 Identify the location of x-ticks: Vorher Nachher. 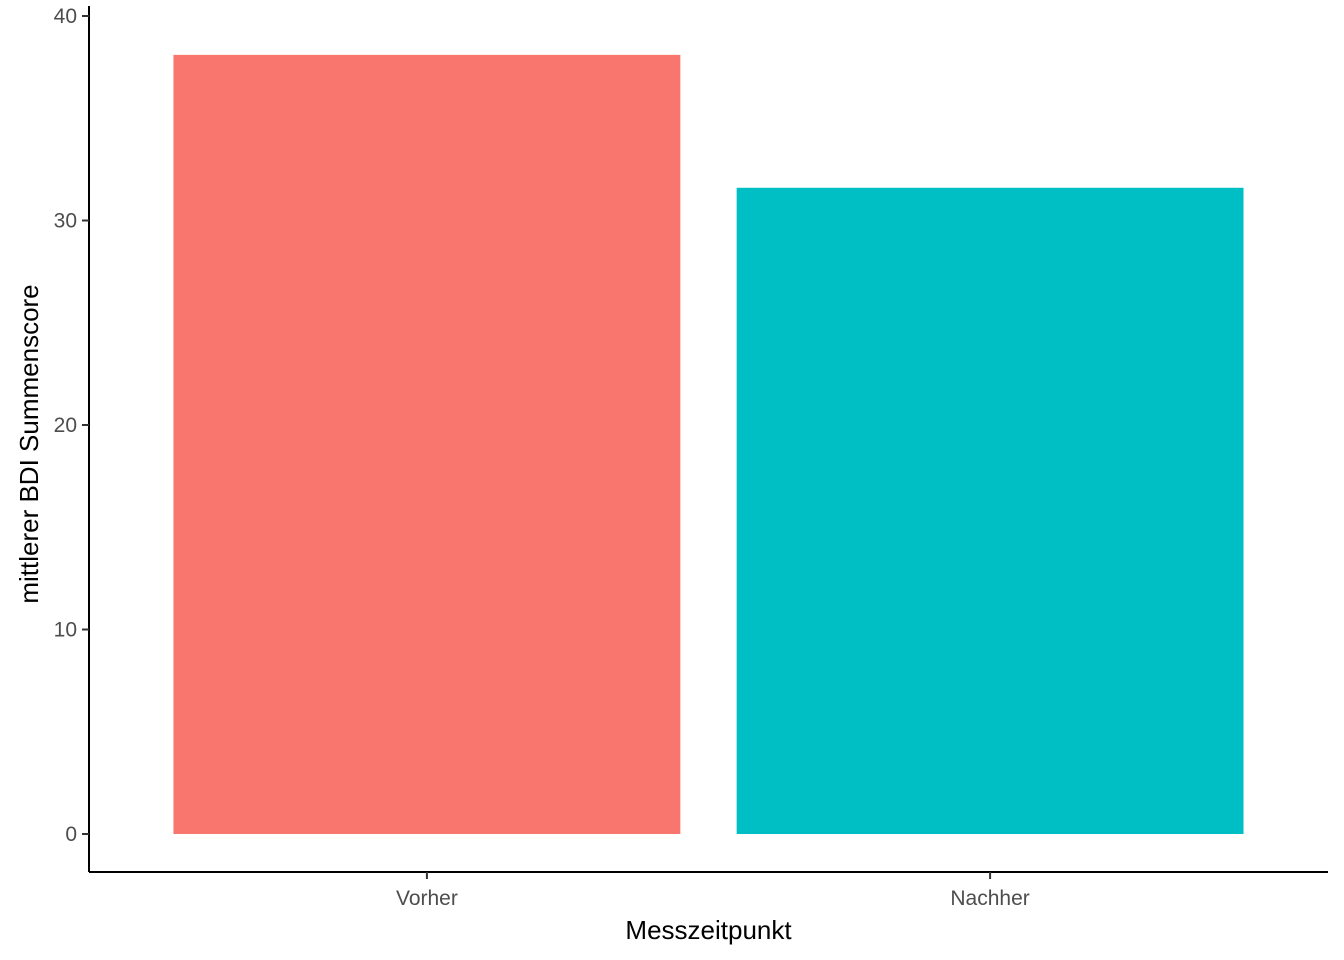
(713, 891).